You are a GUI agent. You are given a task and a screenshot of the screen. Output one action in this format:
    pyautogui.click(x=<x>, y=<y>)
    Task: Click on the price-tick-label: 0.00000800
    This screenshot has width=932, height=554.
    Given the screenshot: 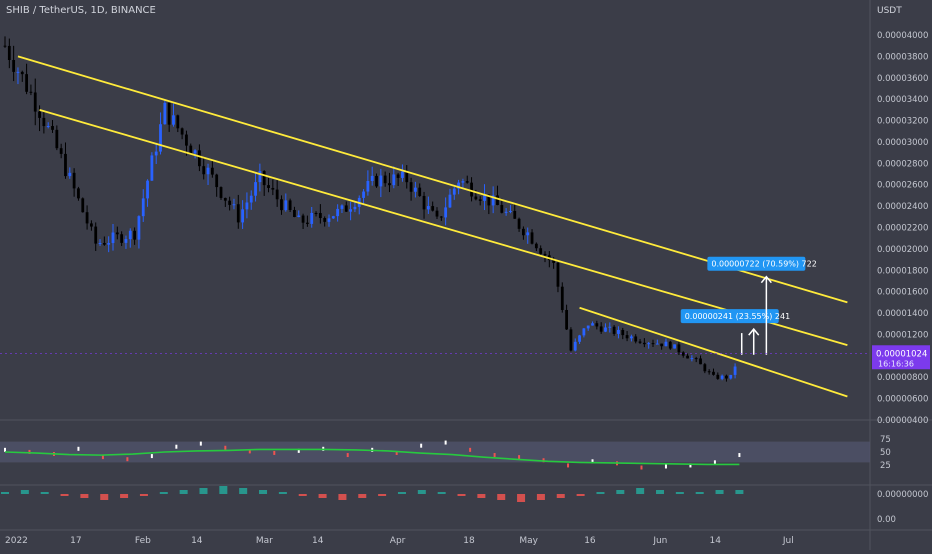 What is the action you would take?
    pyautogui.click(x=902, y=378)
    